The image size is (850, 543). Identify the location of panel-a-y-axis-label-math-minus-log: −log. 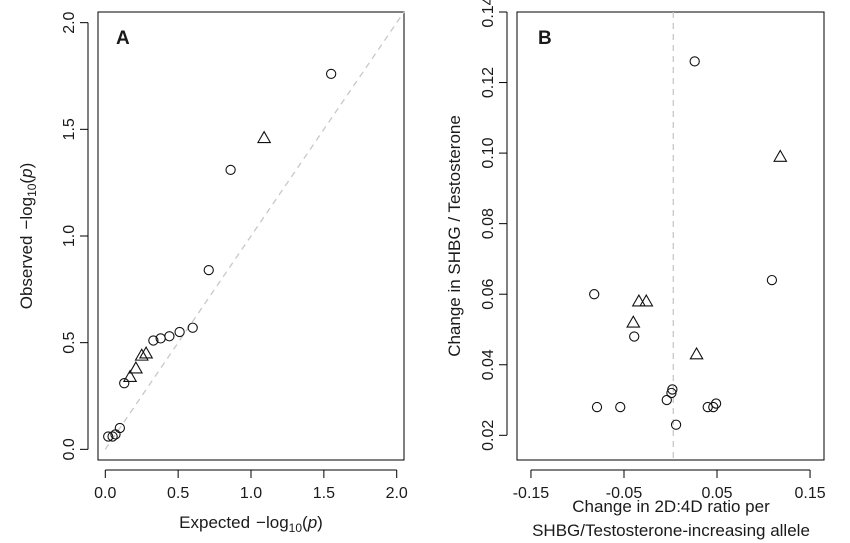
(26, 213).